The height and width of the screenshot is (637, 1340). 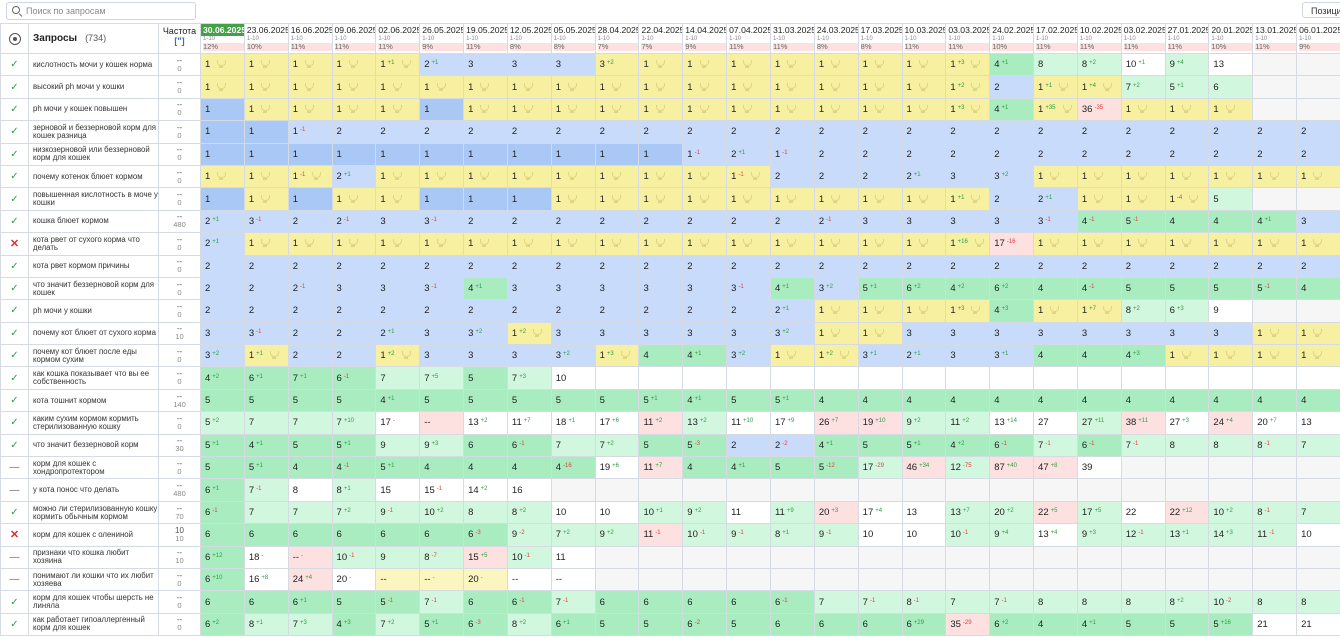 I want to click on position-cell: 20 +2, so click(x=1012, y=512).